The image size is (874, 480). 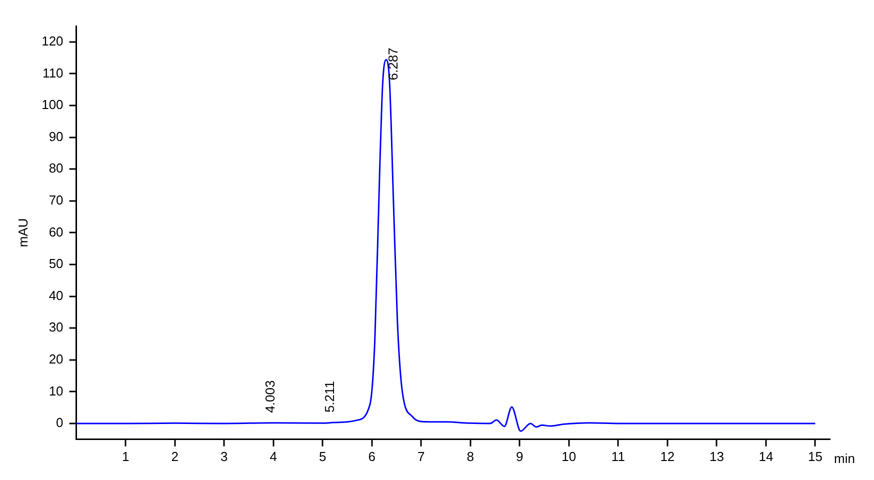 I want to click on annotation: 5.211, so click(x=330, y=396).